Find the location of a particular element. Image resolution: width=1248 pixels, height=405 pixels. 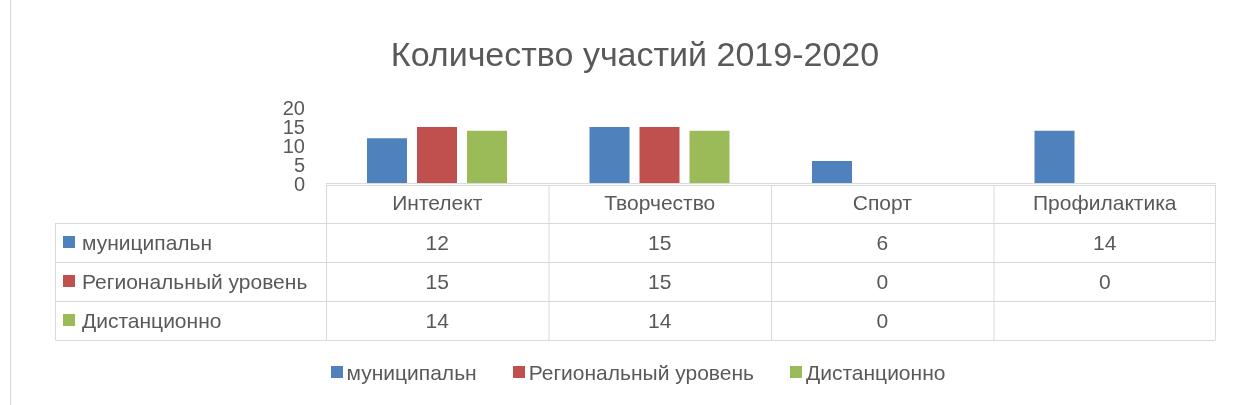

legend-label: муниципальн is located at coordinates (147, 243).